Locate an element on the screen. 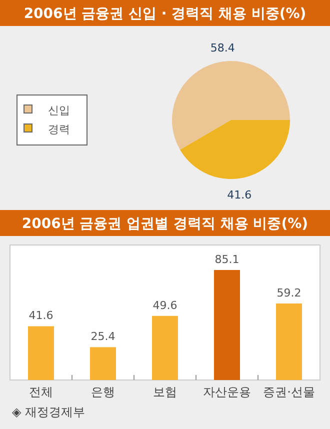 This screenshot has height=429, width=330. x-tick-label: 전체 is located at coordinates (41, 392).